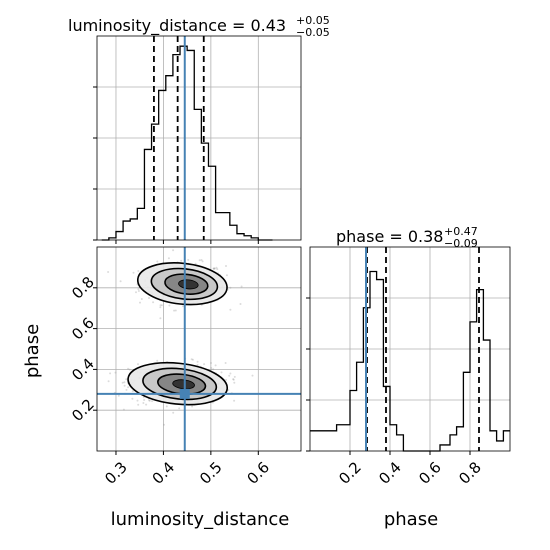 This screenshot has height=550, width=550. Describe the element at coordinates (389, 236) in the screenshot. I see `phase-hist-title: phase = 0.38` at that location.